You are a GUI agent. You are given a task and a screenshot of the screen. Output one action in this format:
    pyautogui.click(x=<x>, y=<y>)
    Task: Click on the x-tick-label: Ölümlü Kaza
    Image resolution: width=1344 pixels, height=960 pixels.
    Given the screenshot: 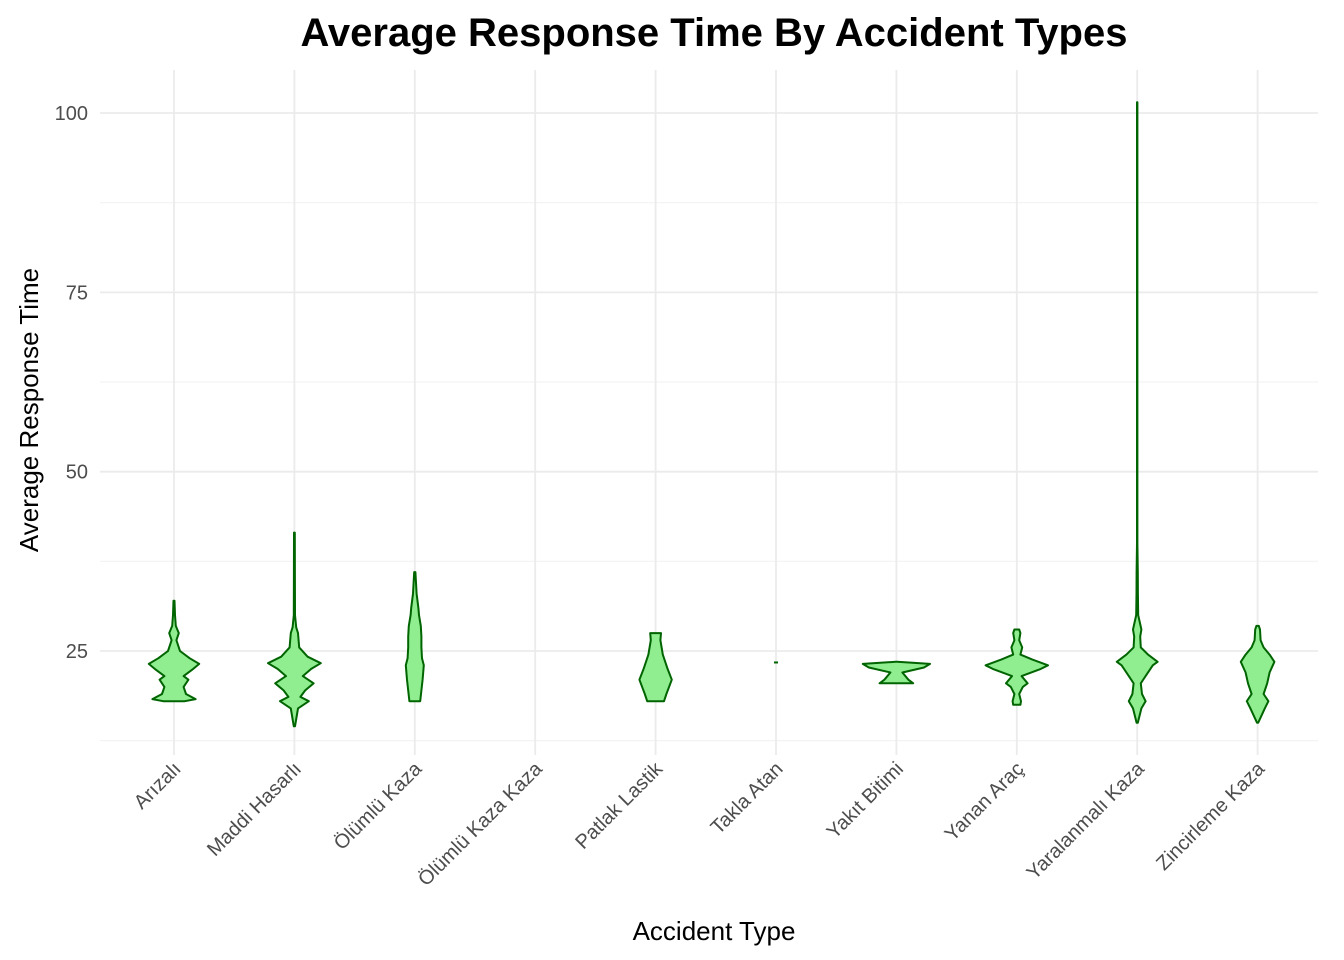 What is the action you would take?
    pyautogui.click(x=378, y=805)
    